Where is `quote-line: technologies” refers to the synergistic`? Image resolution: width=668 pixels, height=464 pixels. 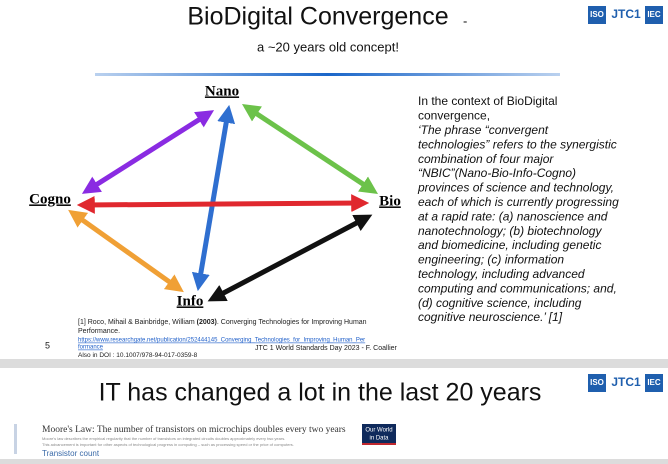
quote-line: technologies” refers to the synergistic is located at coordinates (517, 144).